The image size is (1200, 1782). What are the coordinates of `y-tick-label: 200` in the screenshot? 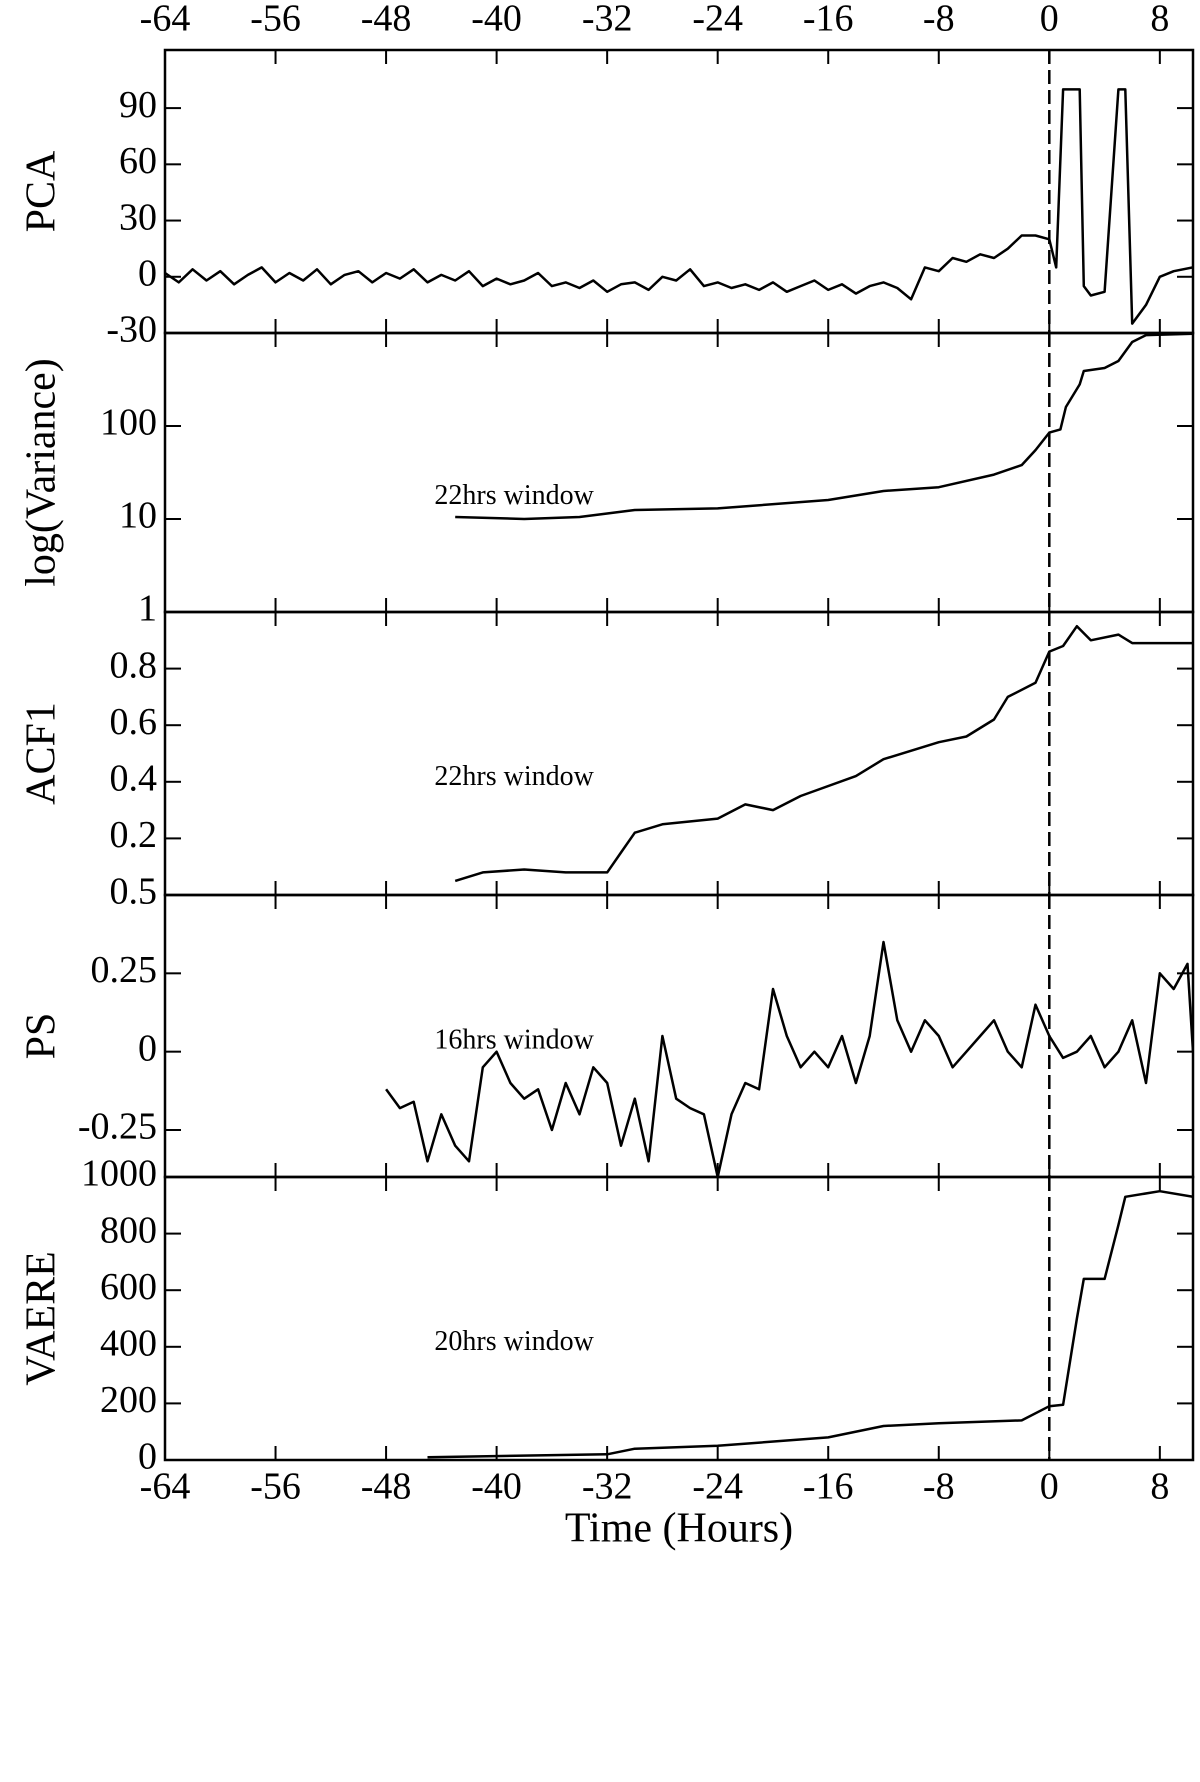 It's located at (128, 1400).